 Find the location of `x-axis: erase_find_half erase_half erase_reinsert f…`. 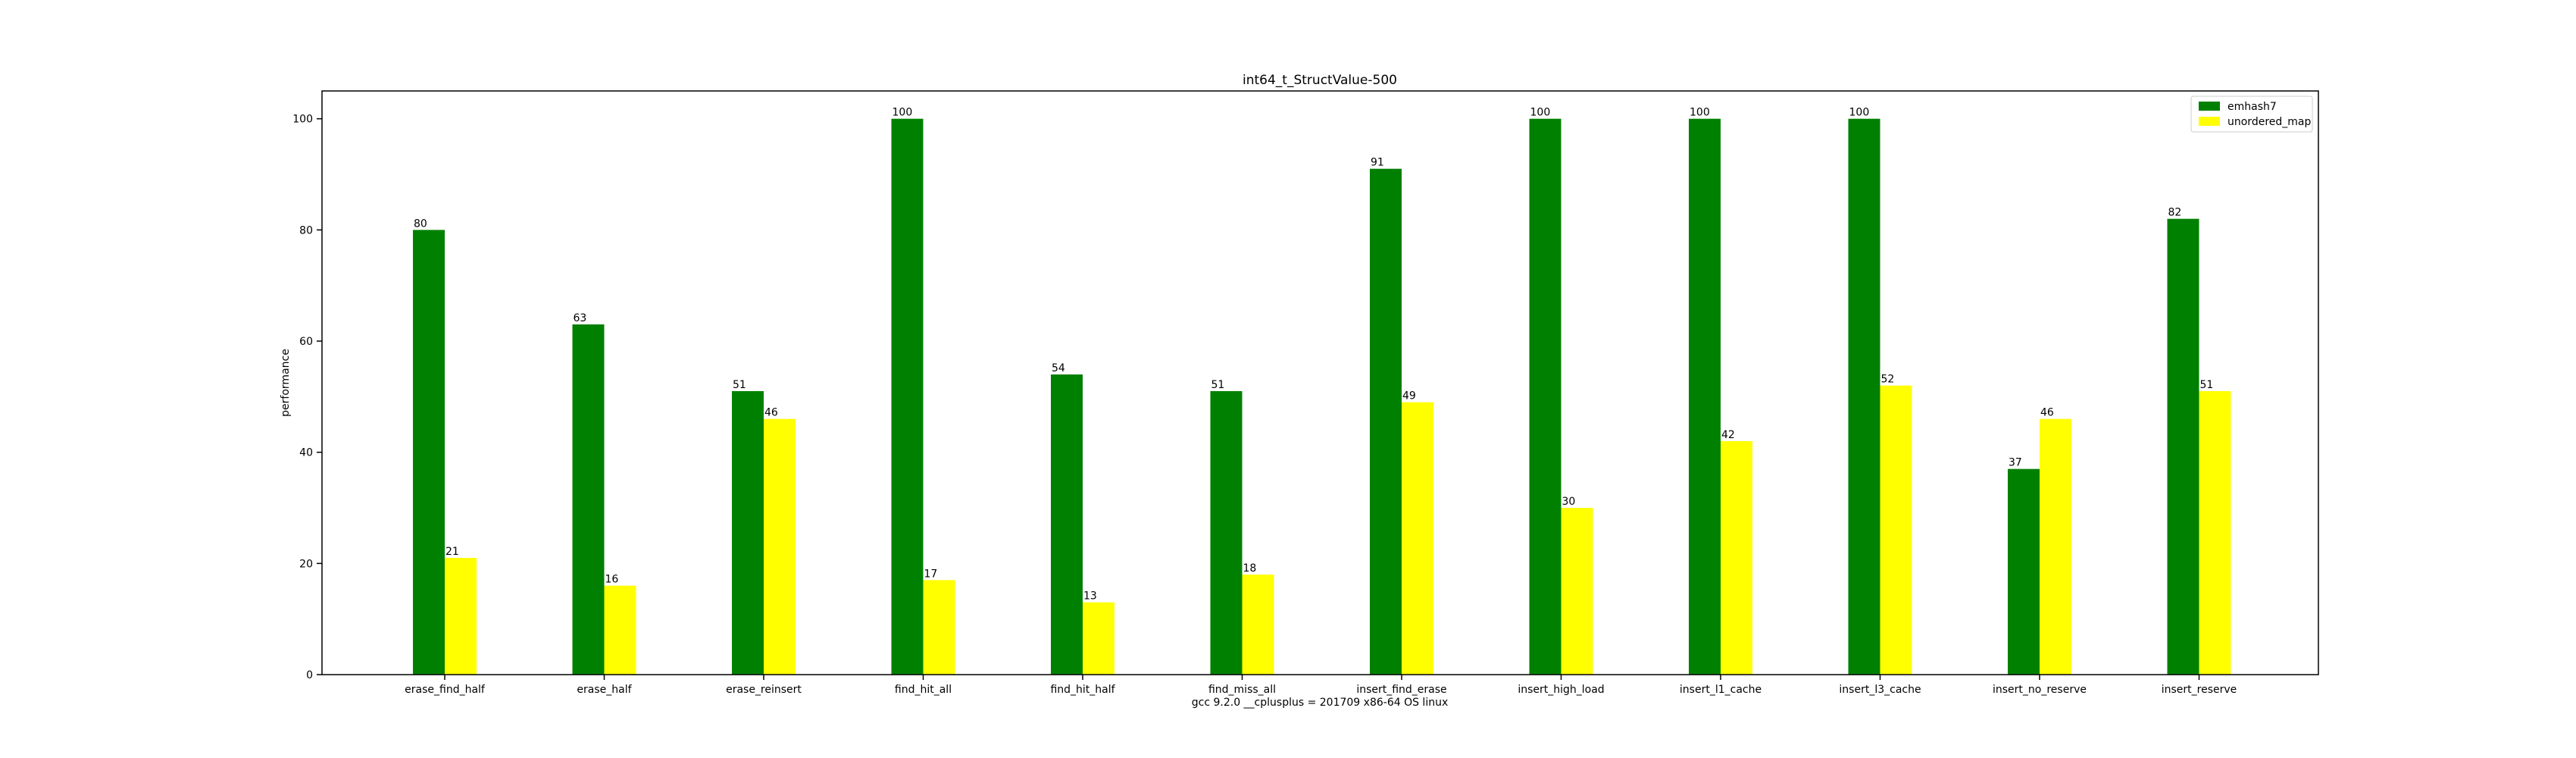

x-axis: erase_find_half erase_half erase_reinsert f… is located at coordinates (1321, 685).